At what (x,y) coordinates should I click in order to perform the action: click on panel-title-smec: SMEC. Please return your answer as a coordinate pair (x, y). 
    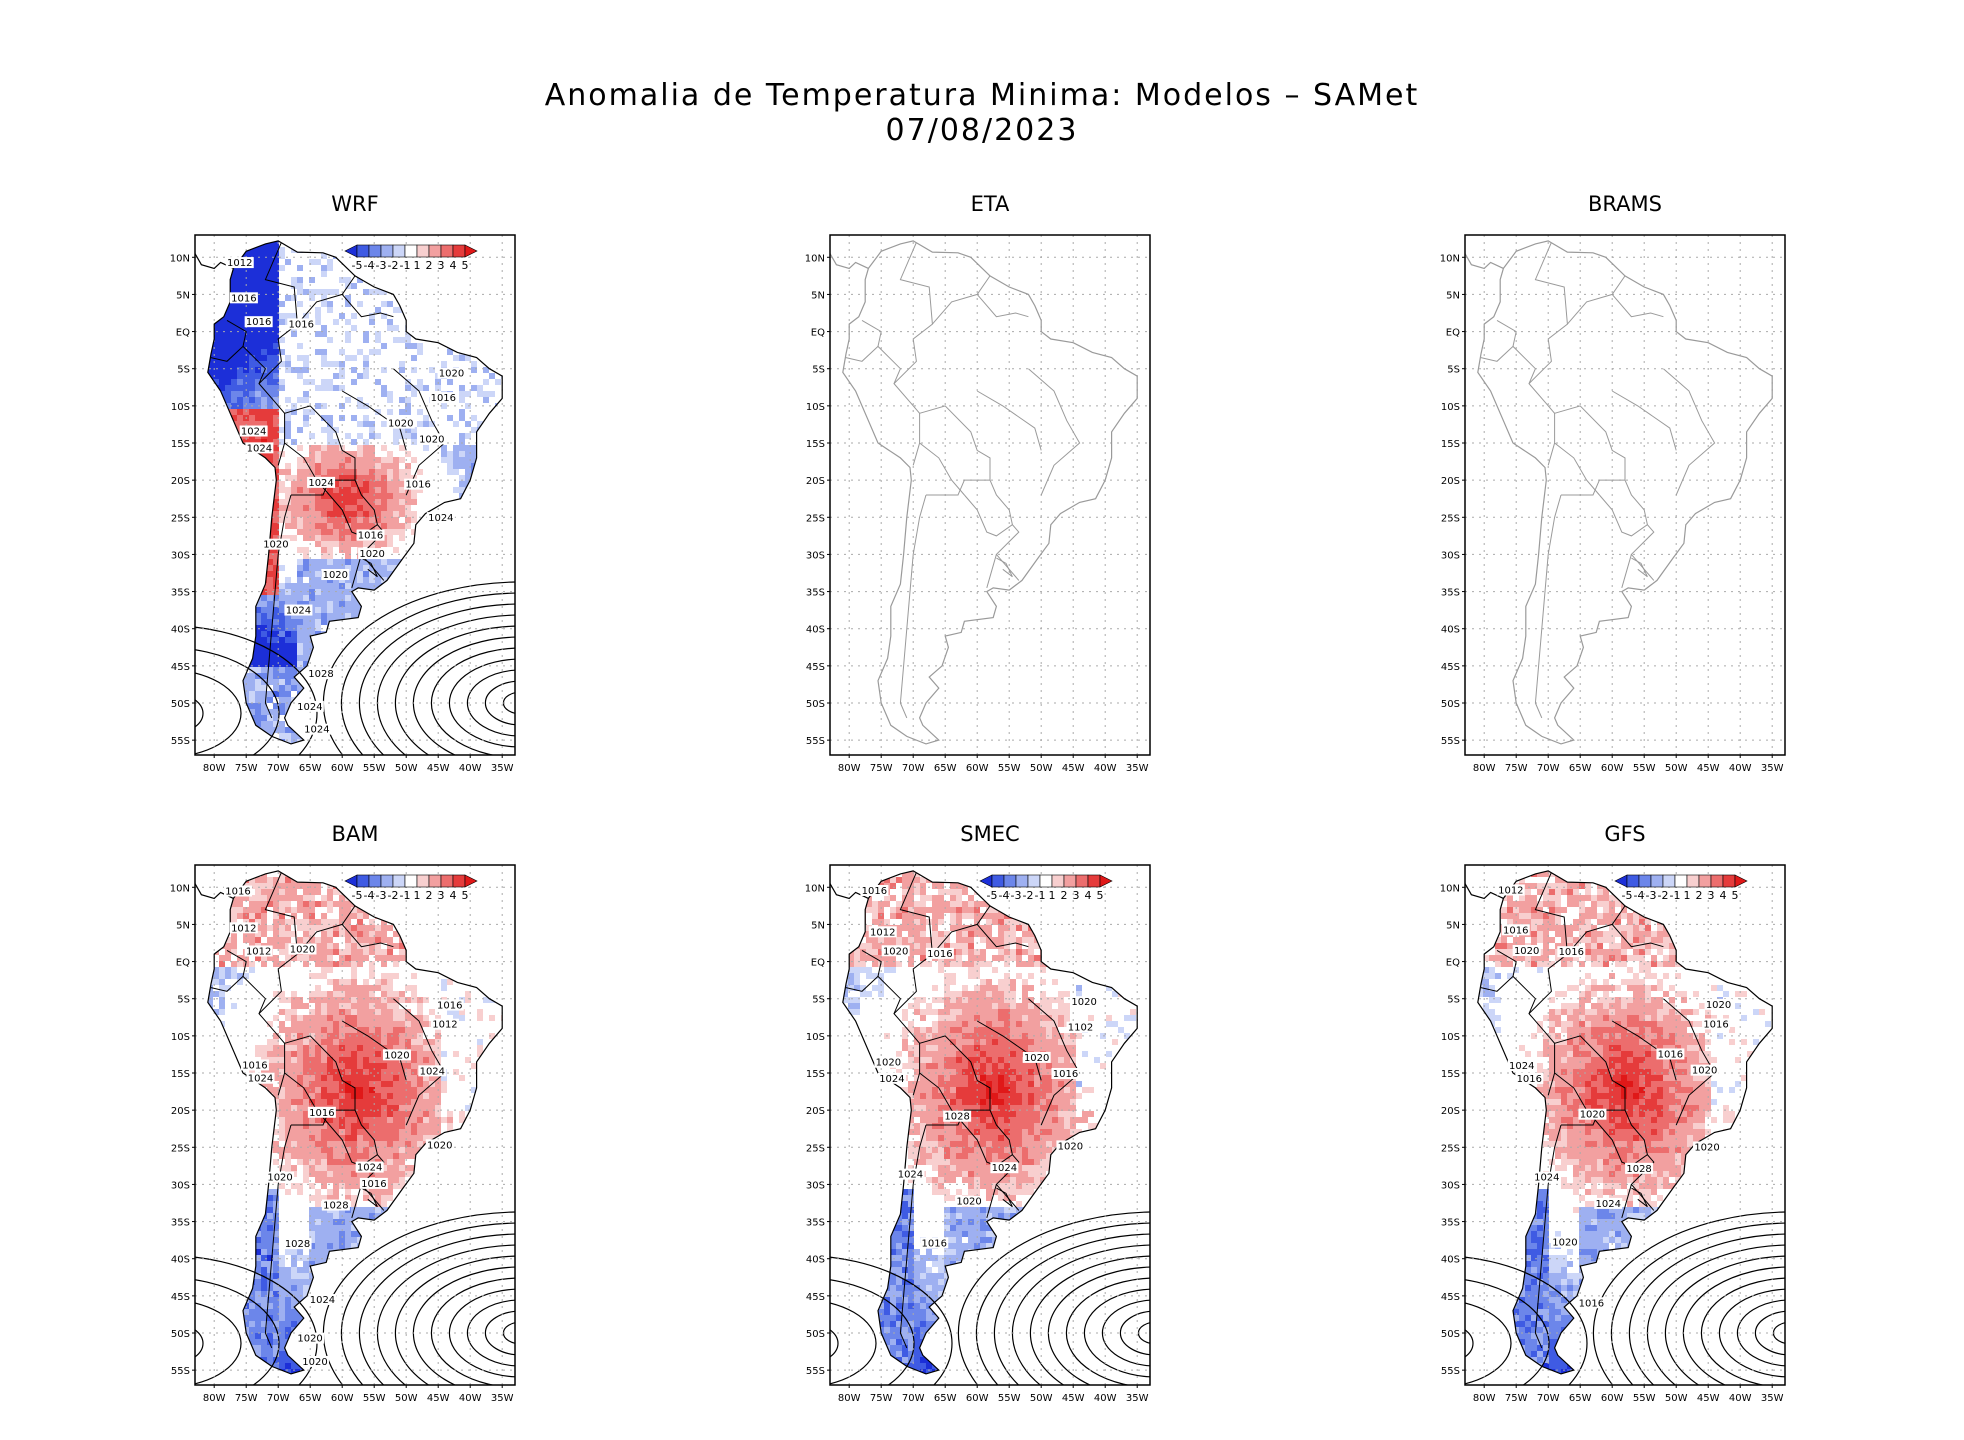
    Looking at the image, I should click on (990, 834).